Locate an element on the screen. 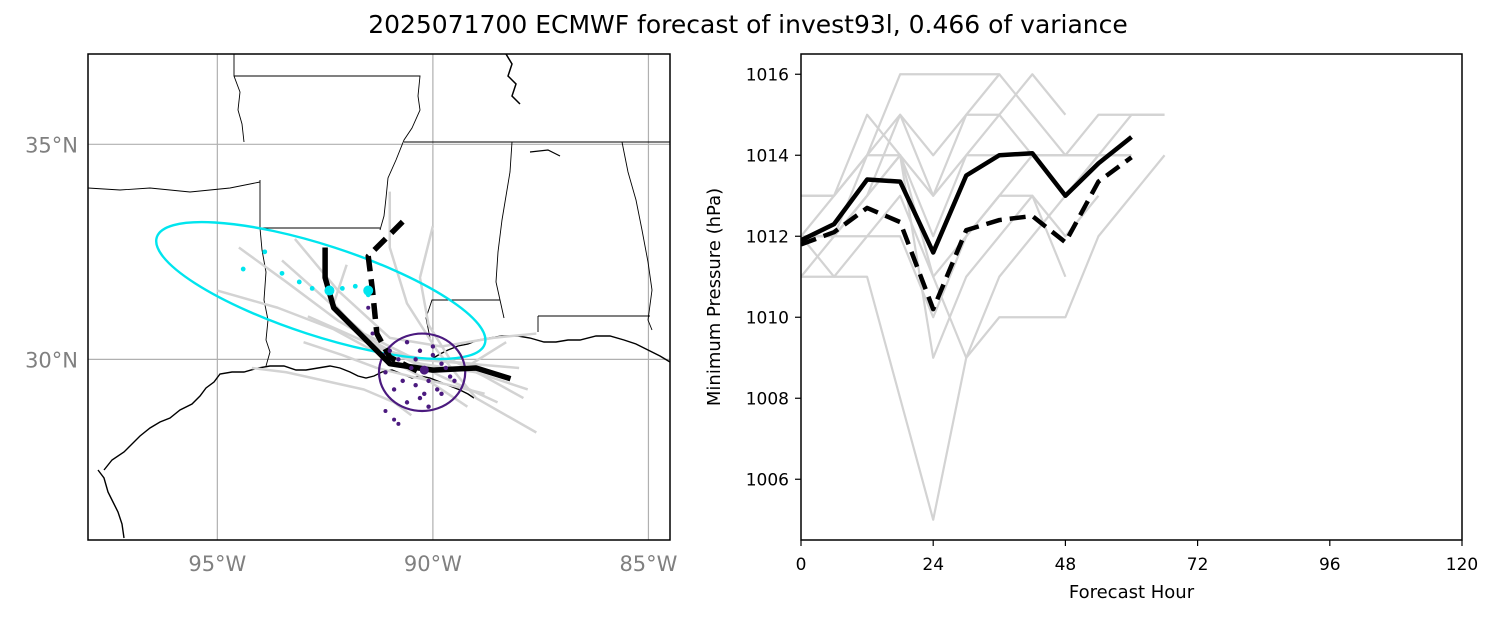 Image resolution: width=1496 pixels, height=618 pixels. lon-tick-label: 95°W is located at coordinates (217, 564).